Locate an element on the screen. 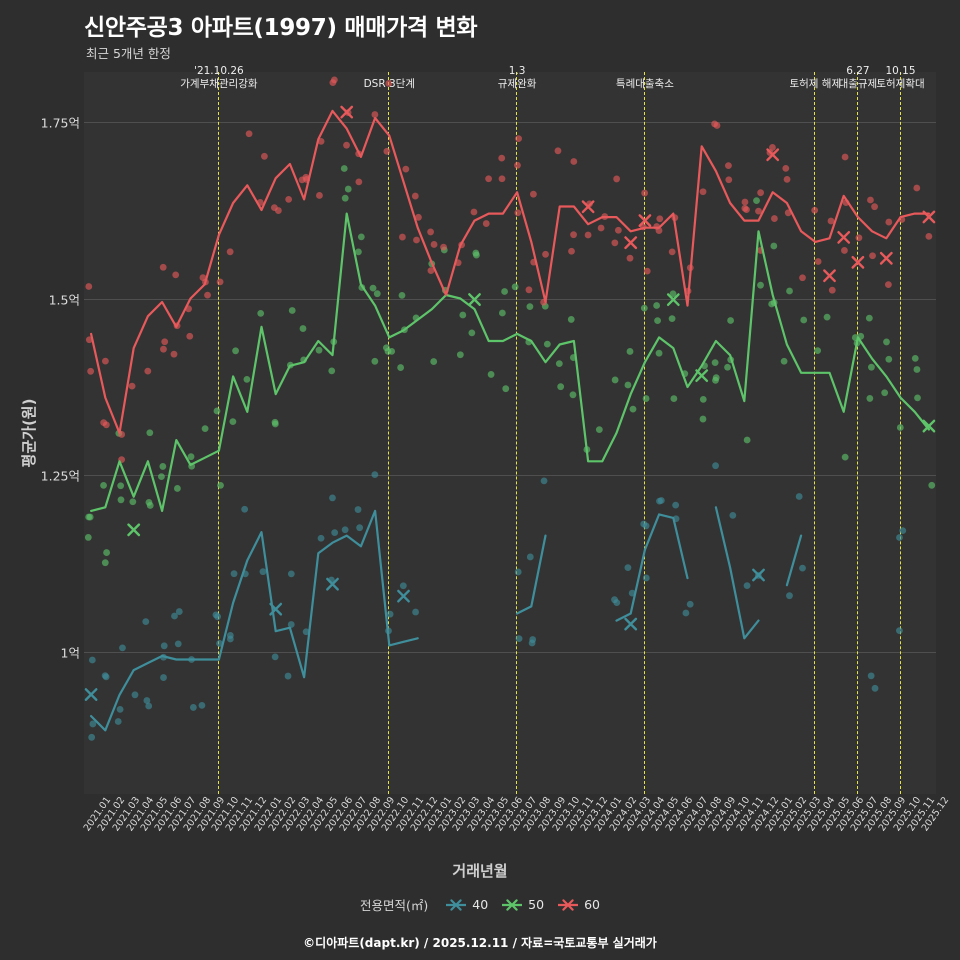  y-axis-tick-label: 1.25억 is located at coordinates (60, 476).